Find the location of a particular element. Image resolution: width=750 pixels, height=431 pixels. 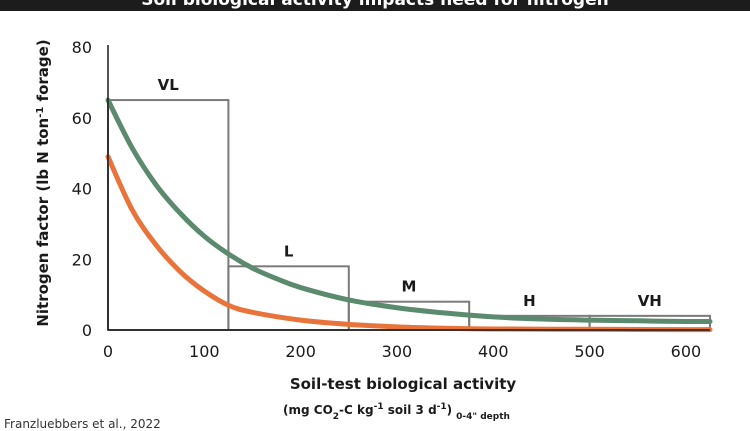

x-tick-label: 100 is located at coordinates (204, 351).